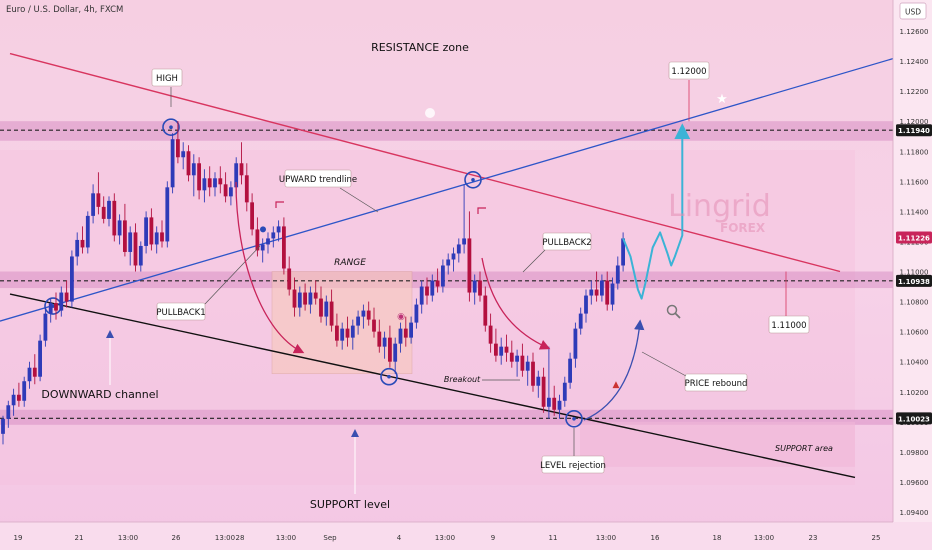 The height and width of the screenshot is (550, 932). Describe the element at coordinates (717, 444) in the screenshot. I see `support-area-shade` at that location.